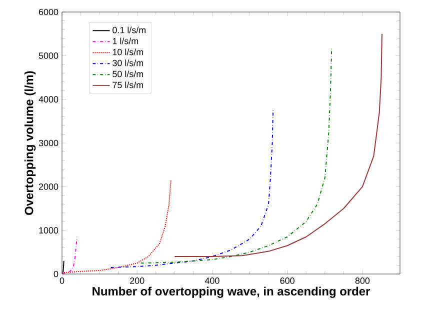  I want to click on y-tick-label: 2000, so click(48, 186).